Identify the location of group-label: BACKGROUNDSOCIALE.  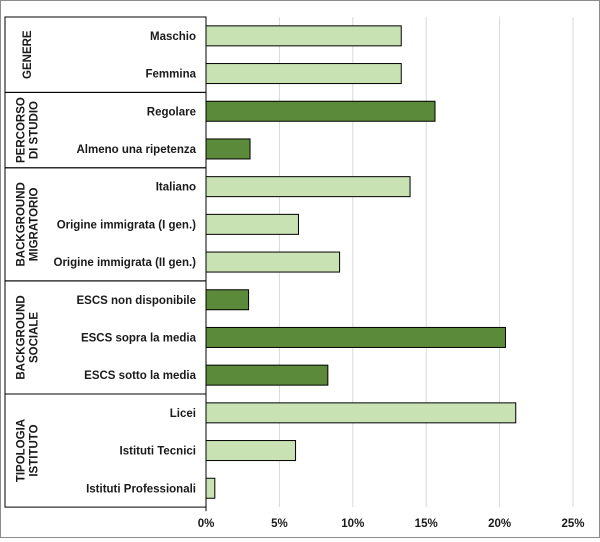
(28, 337).